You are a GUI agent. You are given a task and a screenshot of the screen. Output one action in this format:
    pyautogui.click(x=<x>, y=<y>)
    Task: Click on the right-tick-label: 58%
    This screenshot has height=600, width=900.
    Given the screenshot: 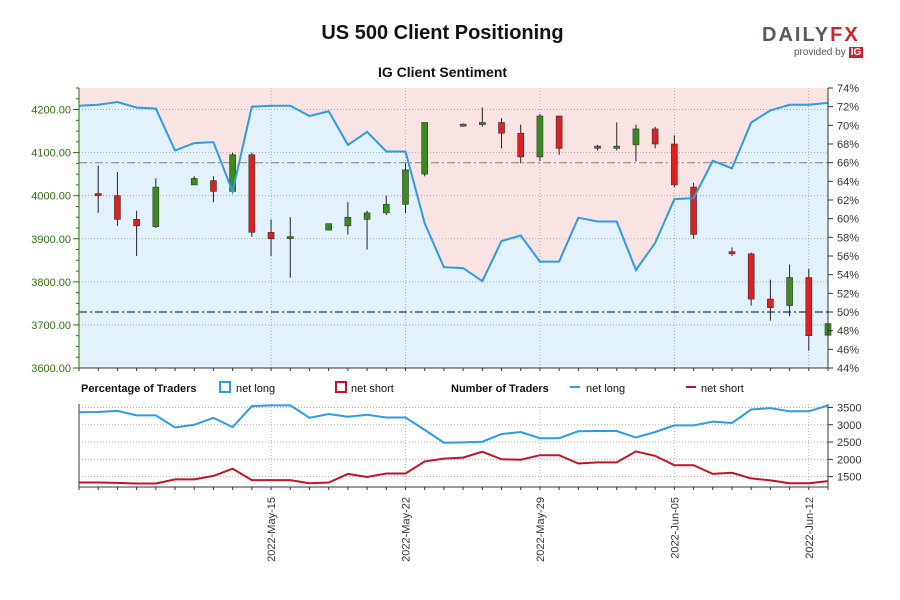 What is the action you would take?
    pyautogui.click(x=848, y=238)
    